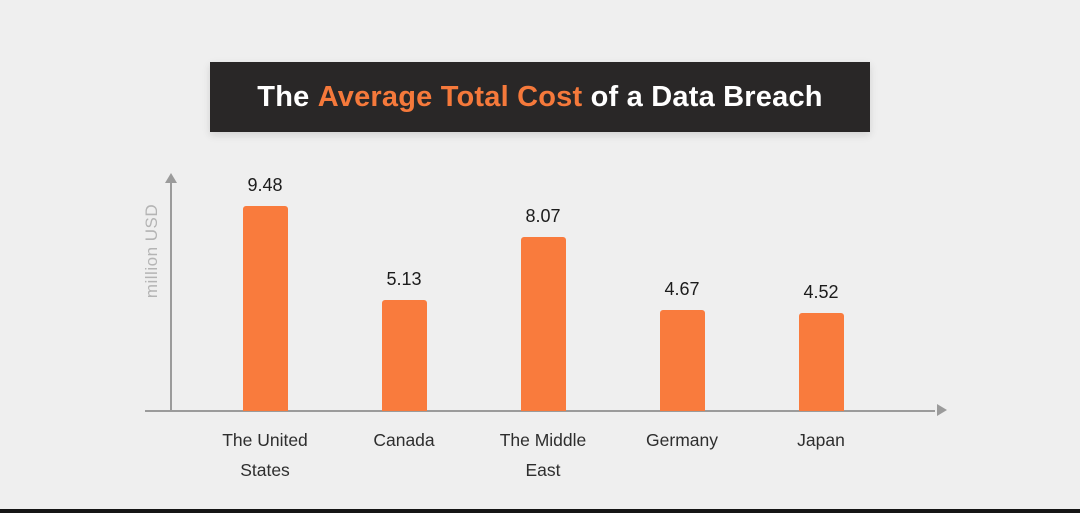 The width and height of the screenshot is (1080, 513). I want to click on bar-category-label: Germany, so click(682, 440).